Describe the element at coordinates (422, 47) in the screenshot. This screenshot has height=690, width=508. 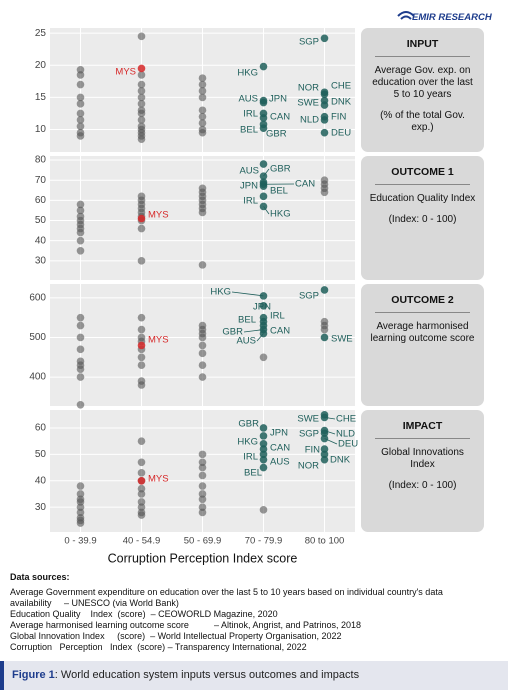
I see `panel-title: INPUT` at that location.